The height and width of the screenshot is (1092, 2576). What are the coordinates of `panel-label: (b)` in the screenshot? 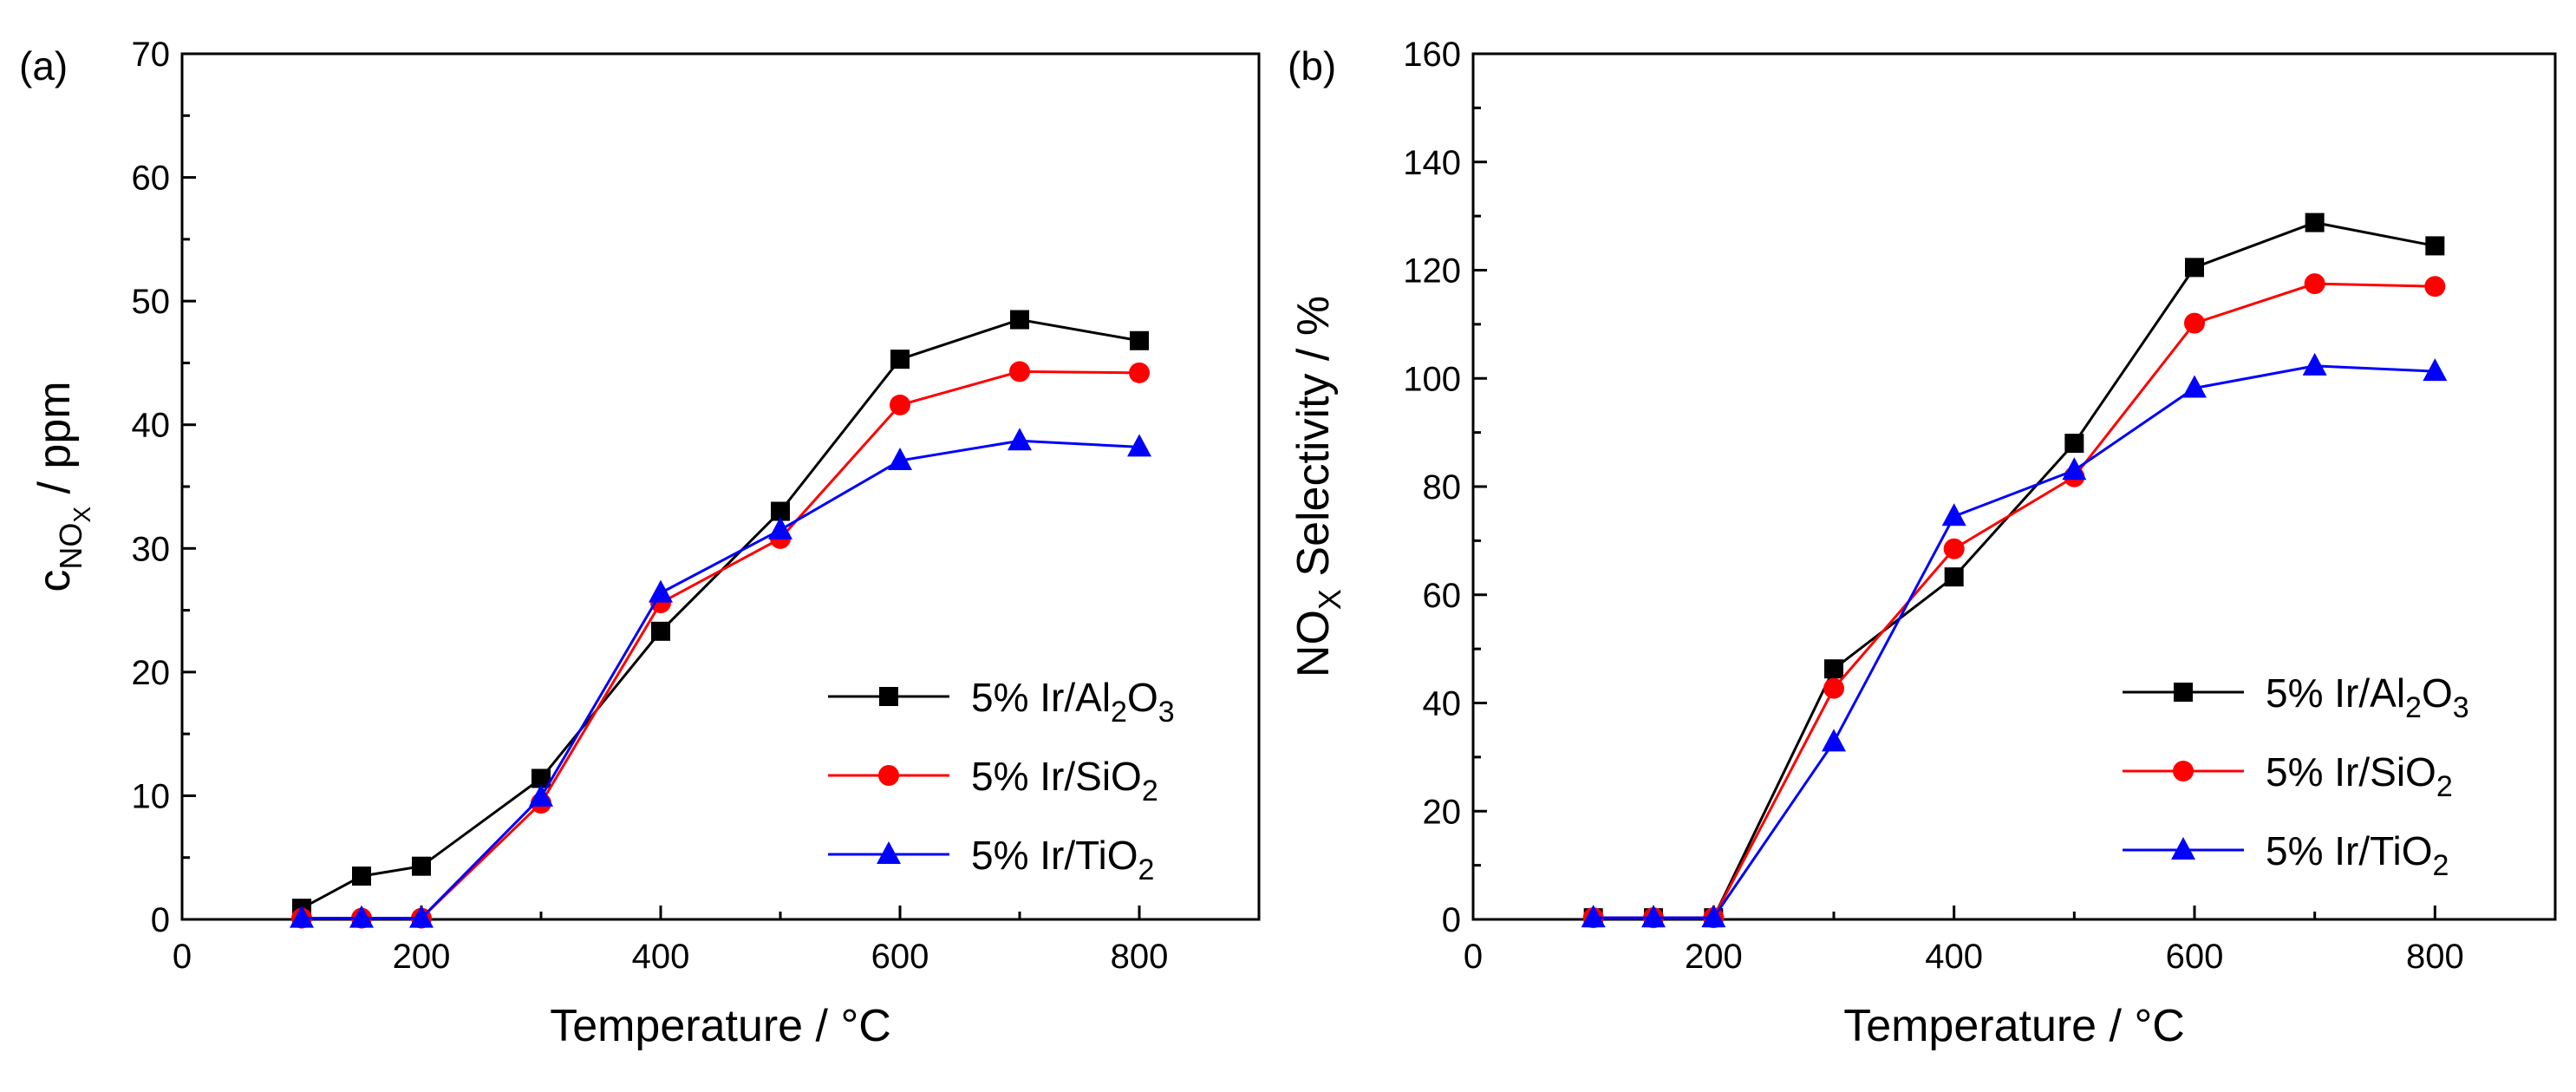 It's located at (1312, 65).